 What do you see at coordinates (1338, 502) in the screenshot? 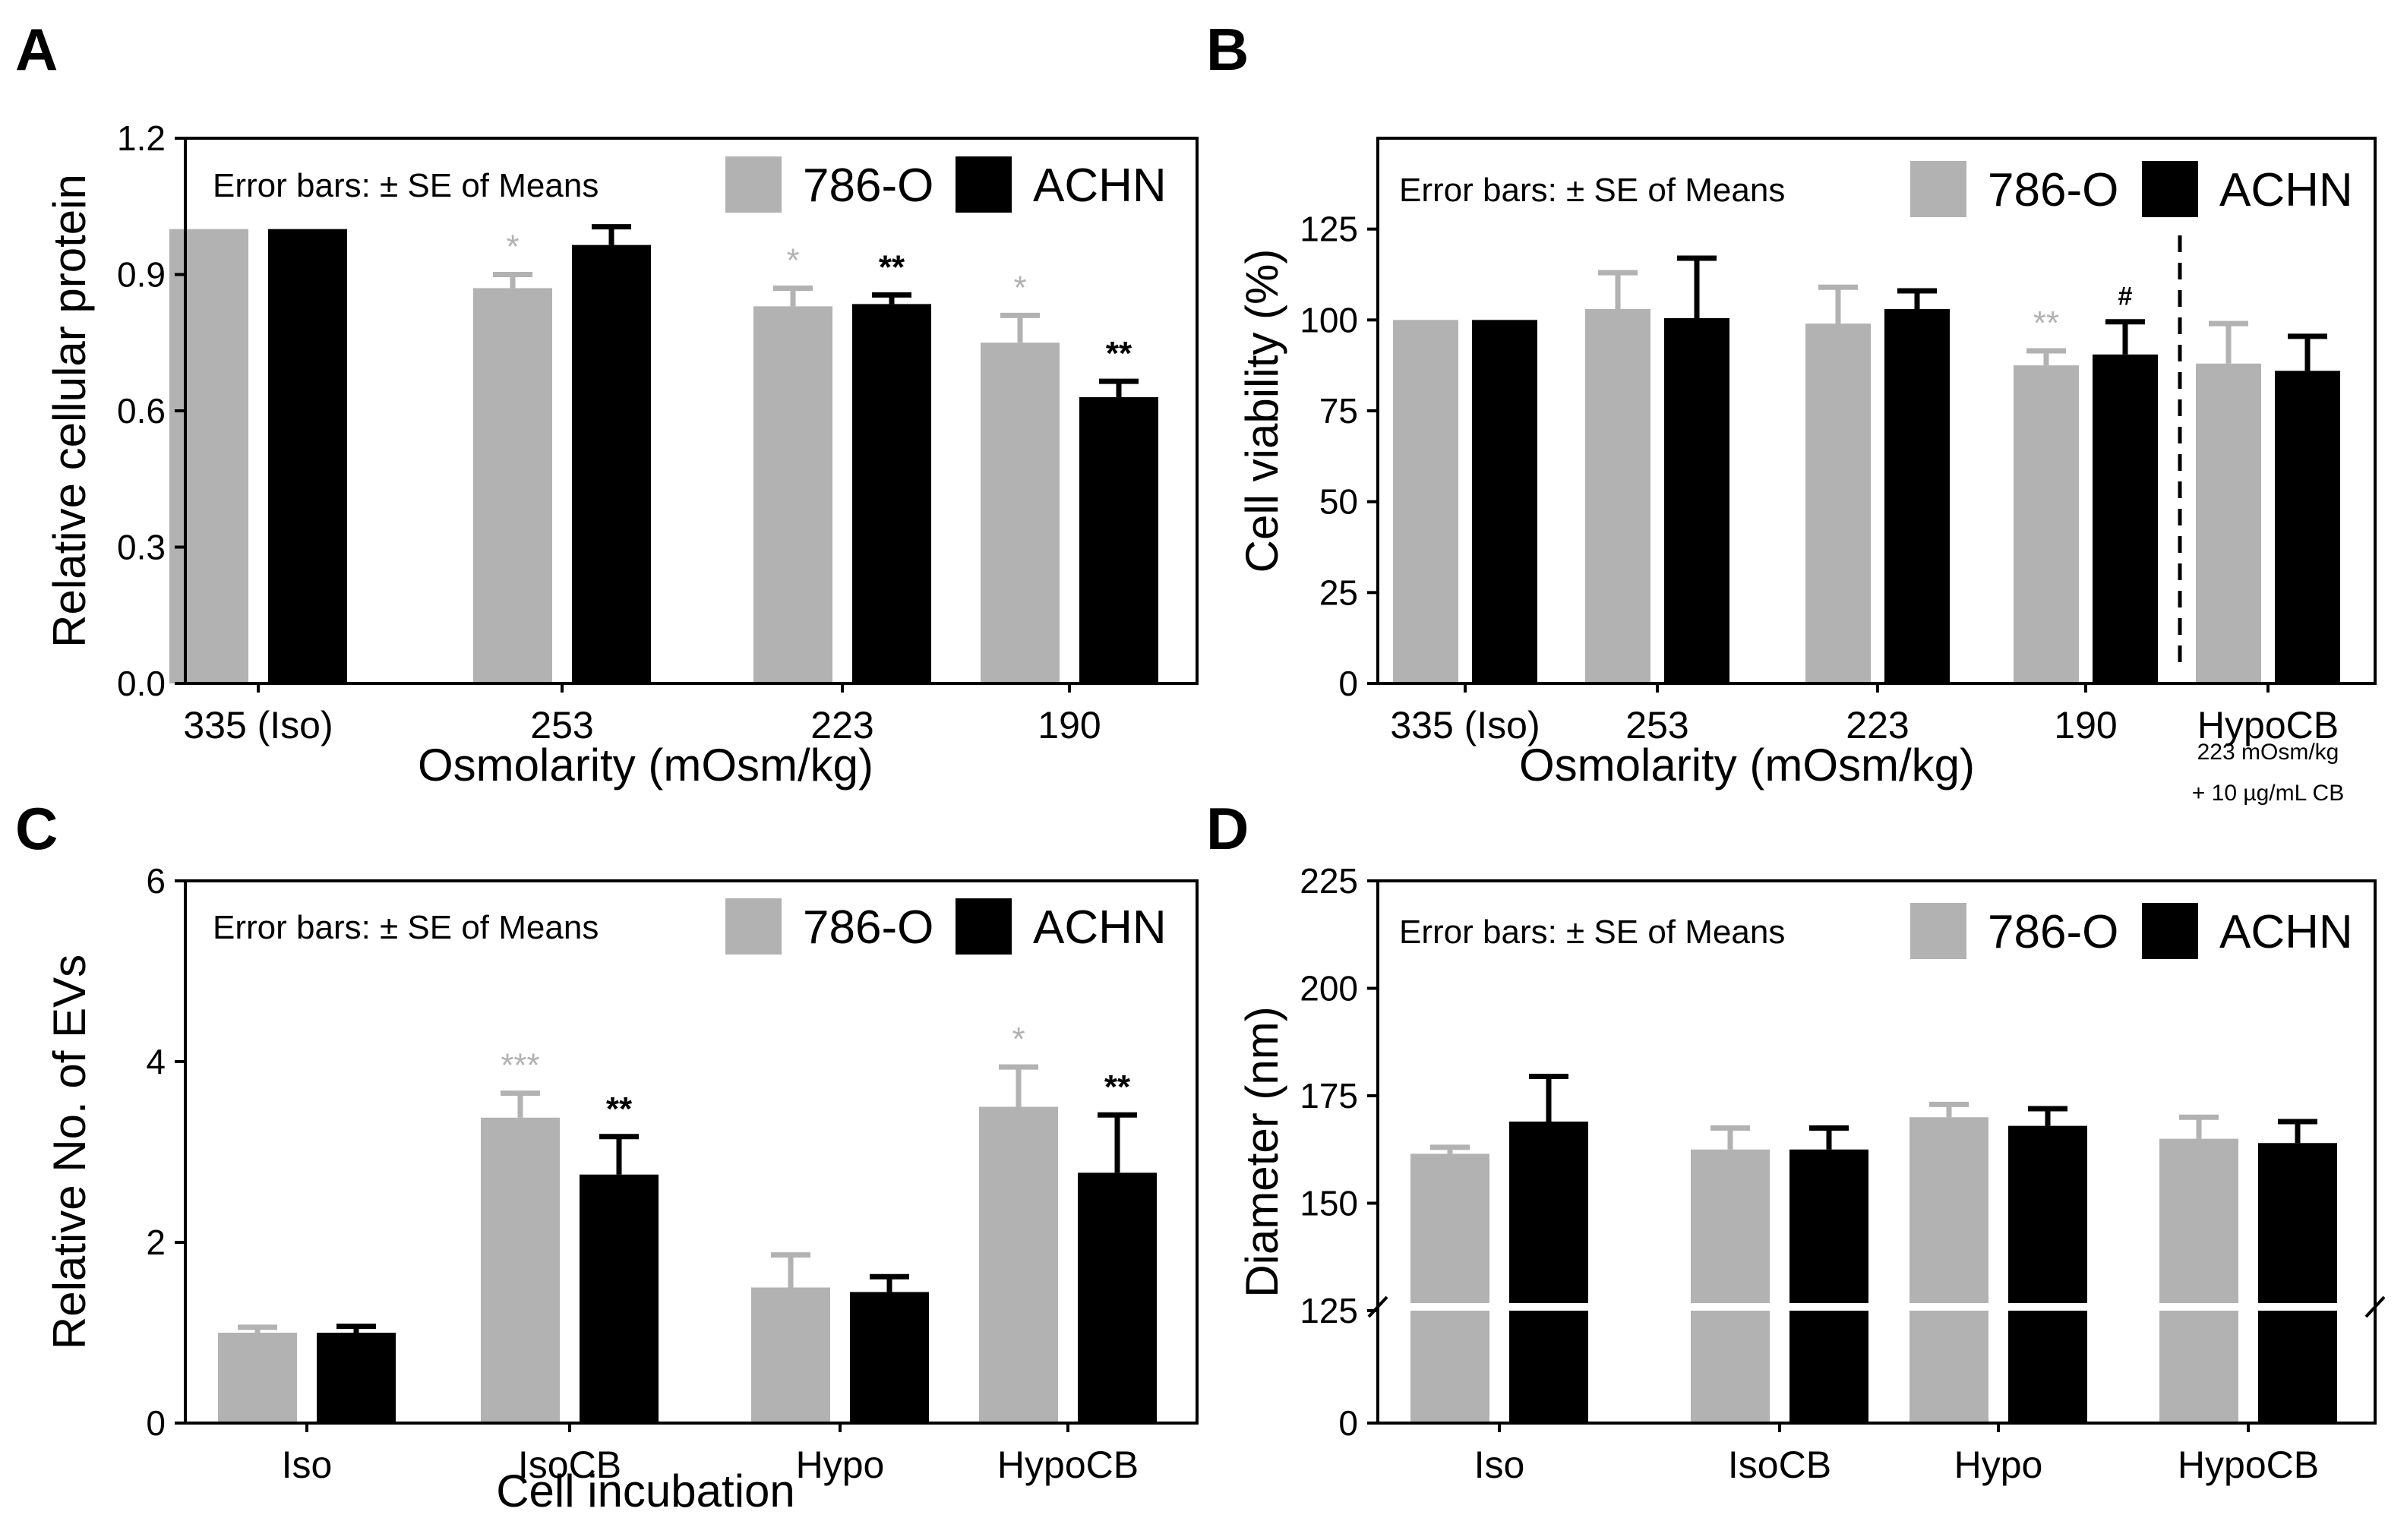
I see `y-tick-label: 50` at bounding box center [1338, 502].